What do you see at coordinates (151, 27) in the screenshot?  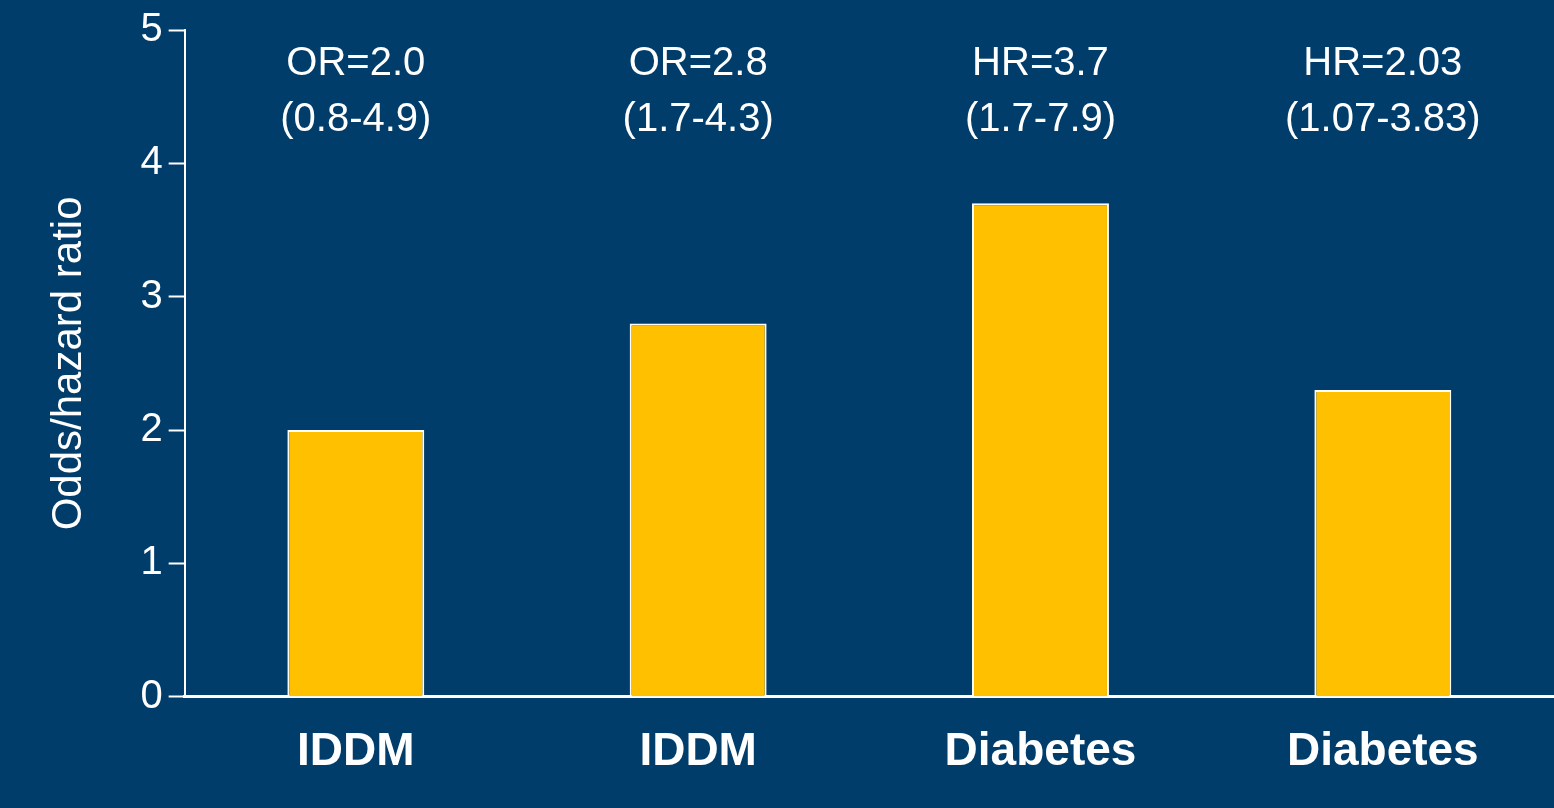 I see `y-tick-label: 5` at bounding box center [151, 27].